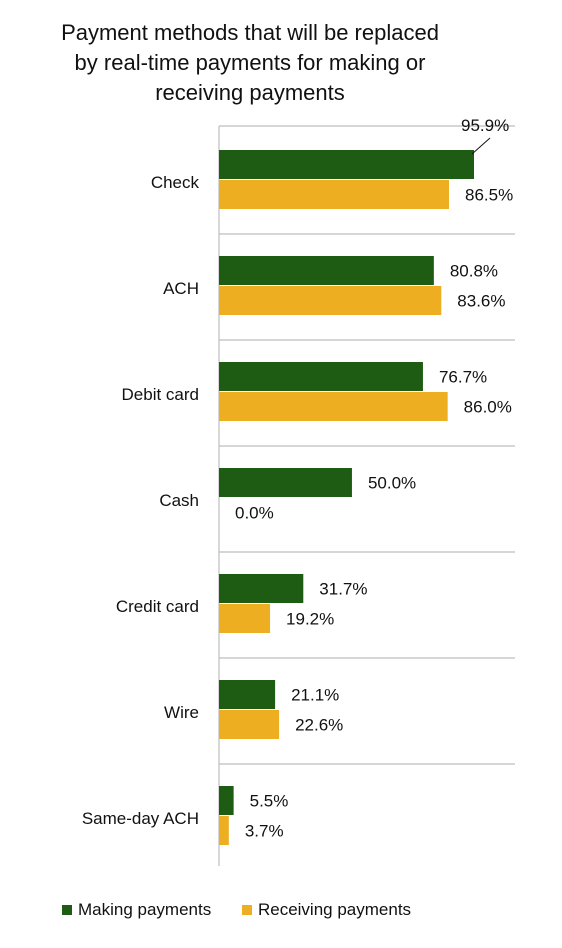 The image size is (562, 948). What do you see at coordinates (254, 513) in the screenshot?
I see `data-label: 0.0%` at bounding box center [254, 513].